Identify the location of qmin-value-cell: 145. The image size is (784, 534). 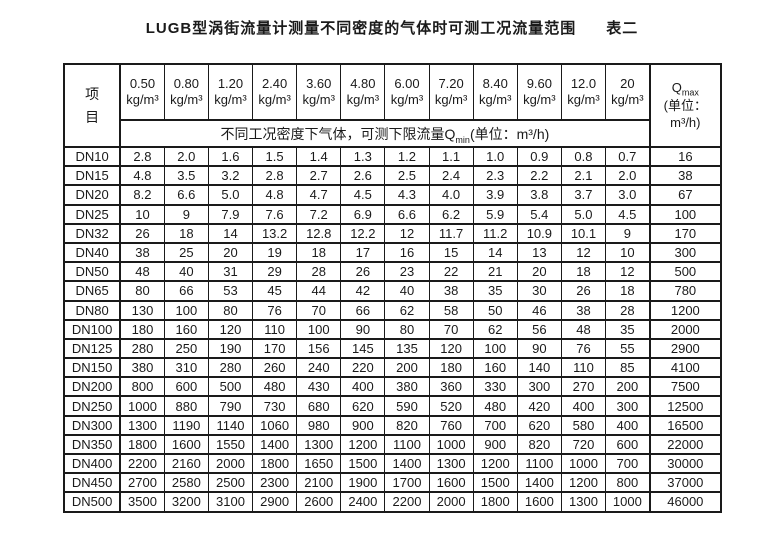
(363, 348).